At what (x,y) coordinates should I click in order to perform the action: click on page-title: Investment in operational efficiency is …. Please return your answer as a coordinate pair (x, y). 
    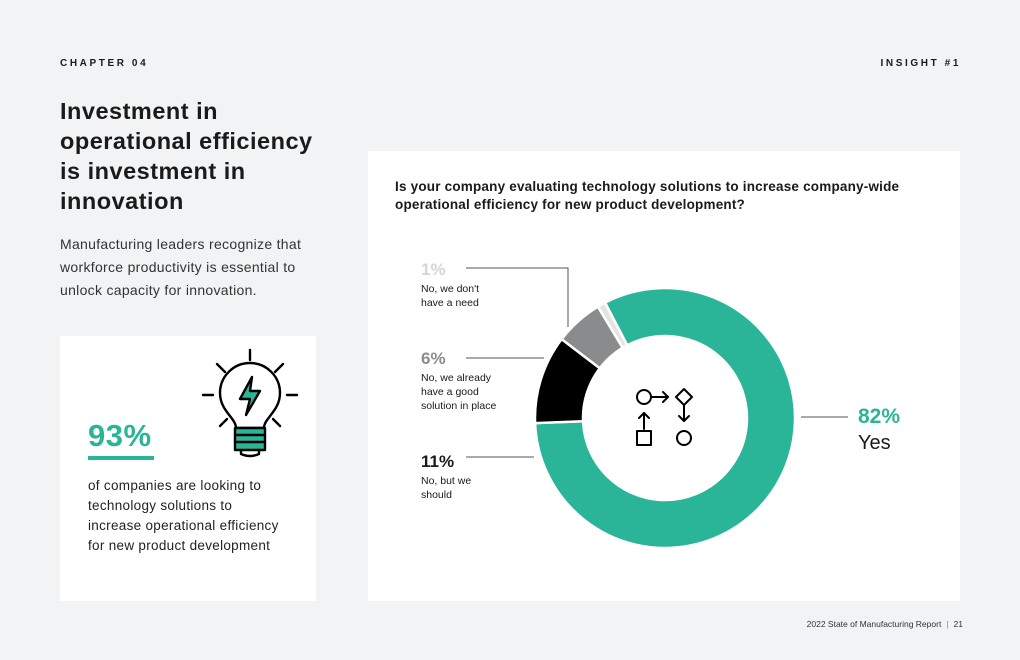
    Looking at the image, I should click on (186, 156).